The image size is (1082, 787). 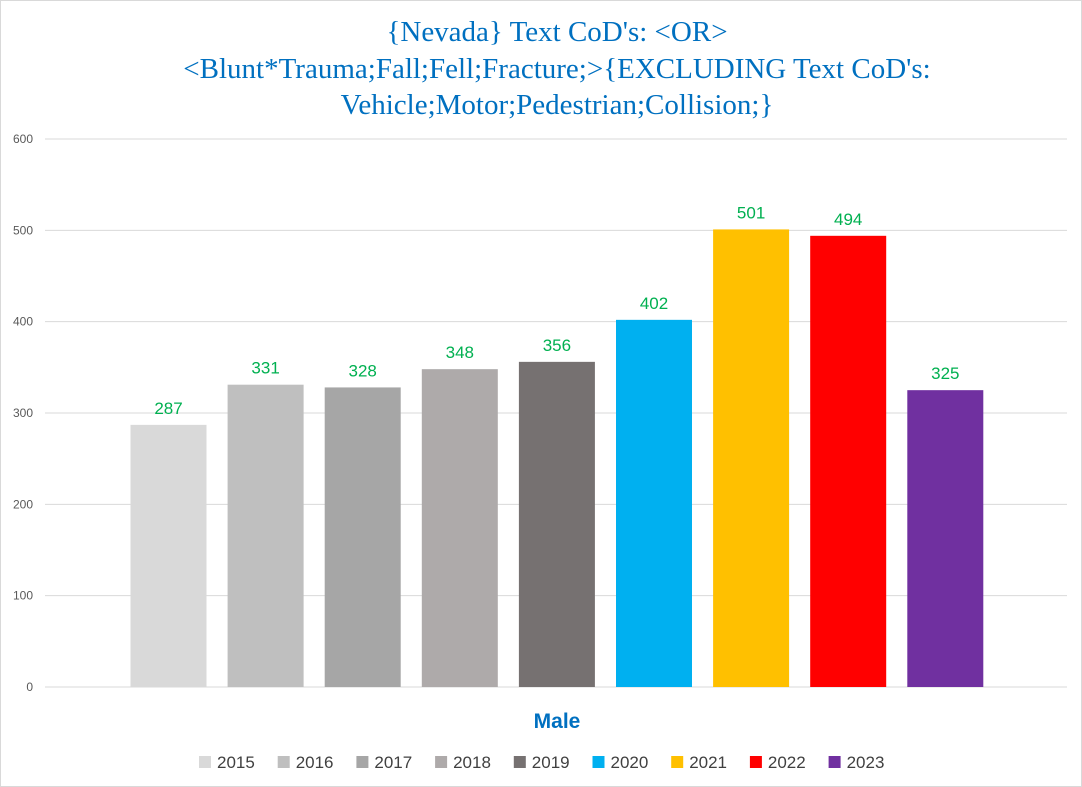 I want to click on y-axis-ticks: 0 100 200 300 400 500 600, so click(x=23, y=413).